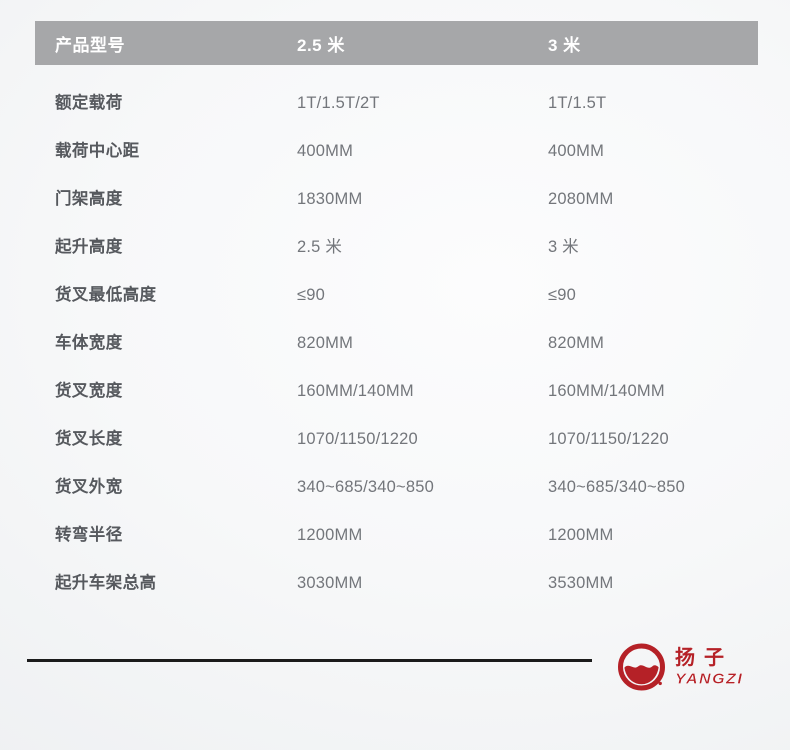 The width and height of the screenshot is (790, 750). What do you see at coordinates (641, 667) in the screenshot?
I see `yangzi-circle-wave-icon` at bounding box center [641, 667].